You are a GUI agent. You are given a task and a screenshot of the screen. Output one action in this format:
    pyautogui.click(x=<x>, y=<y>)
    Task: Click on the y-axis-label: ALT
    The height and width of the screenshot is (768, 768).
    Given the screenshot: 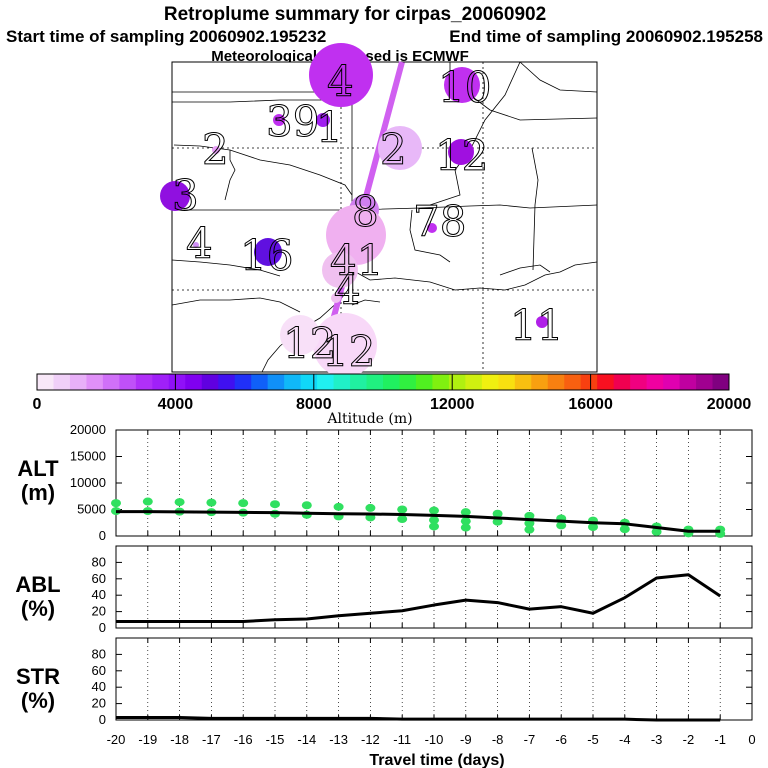 What is the action you would take?
    pyautogui.click(x=38, y=468)
    